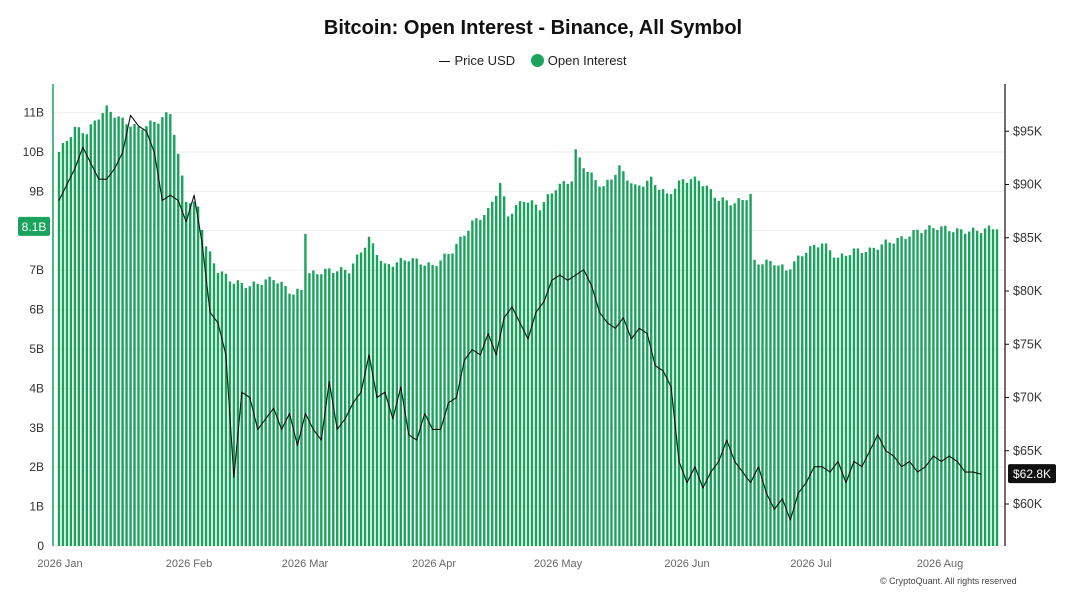  What do you see at coordinates (1028, 344) in the screenshot?
I see `y-right-tick-label: $75K` at bounding box center [1028, 344].